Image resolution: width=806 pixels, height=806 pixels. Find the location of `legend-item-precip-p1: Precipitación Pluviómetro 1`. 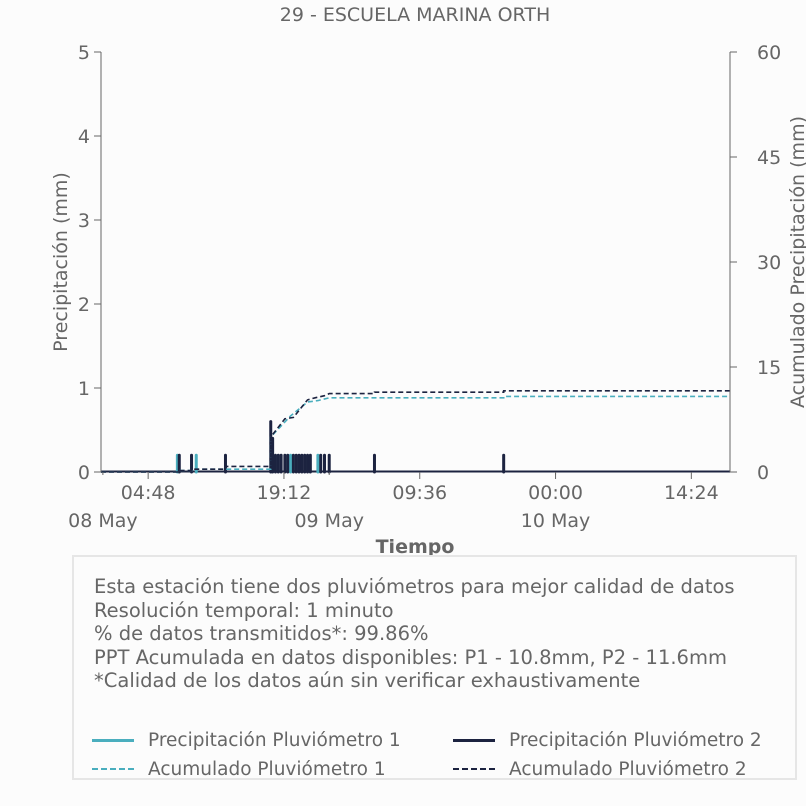

legend-item-precip-p1: Precipitación Pluviómetro 1 is located at coordinates (246, 740).